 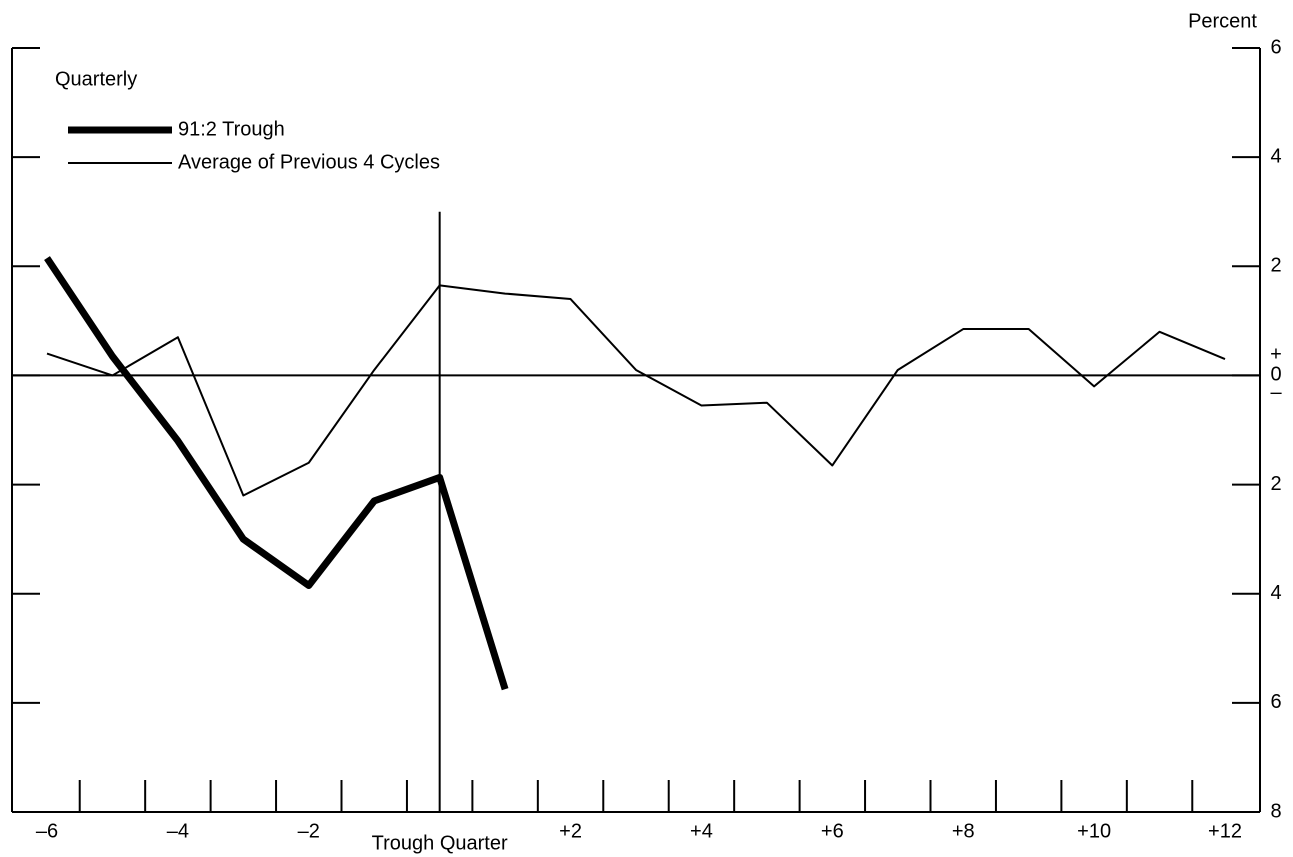 What do you see at coordinates (1225, 831) in the screenshot?
I see `x-tick-label: +12` at bounding box center [1225, 831].